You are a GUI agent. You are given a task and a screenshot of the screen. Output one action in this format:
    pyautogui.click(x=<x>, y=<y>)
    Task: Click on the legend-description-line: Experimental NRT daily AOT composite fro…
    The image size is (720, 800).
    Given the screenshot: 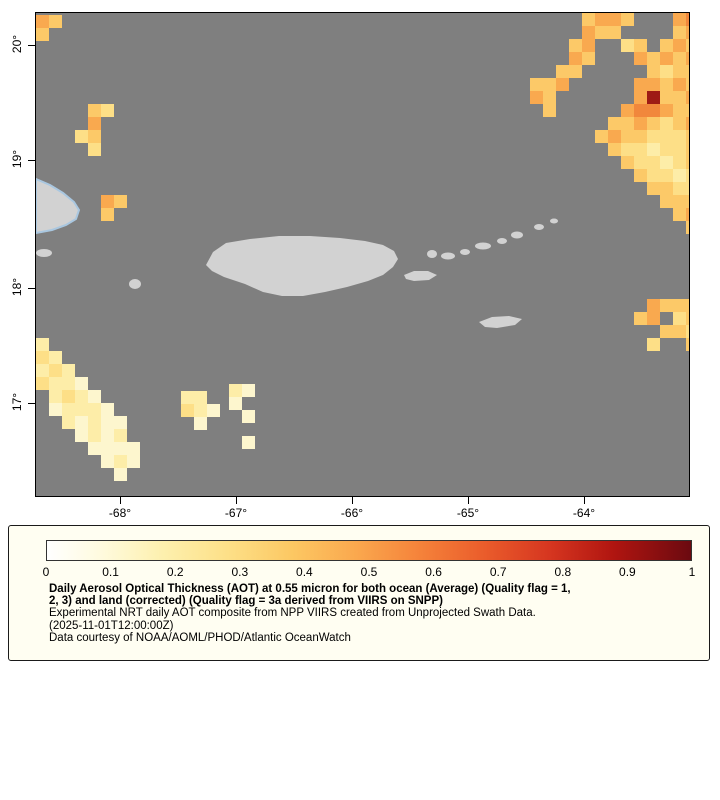 What is the action you would take?
    pyautogui.click(x=292, y=613)
    